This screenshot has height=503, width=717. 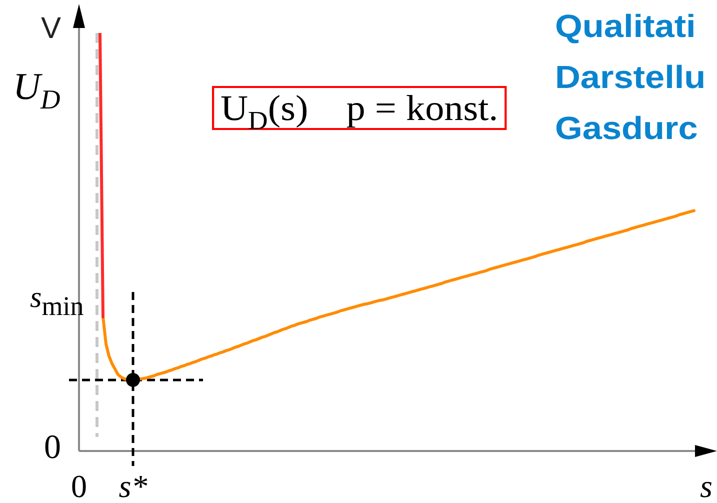 What do you see at coordinates (133, 485) in the screenshot?
I see `x-tick-label: s*` at bounding box center [133, 485].